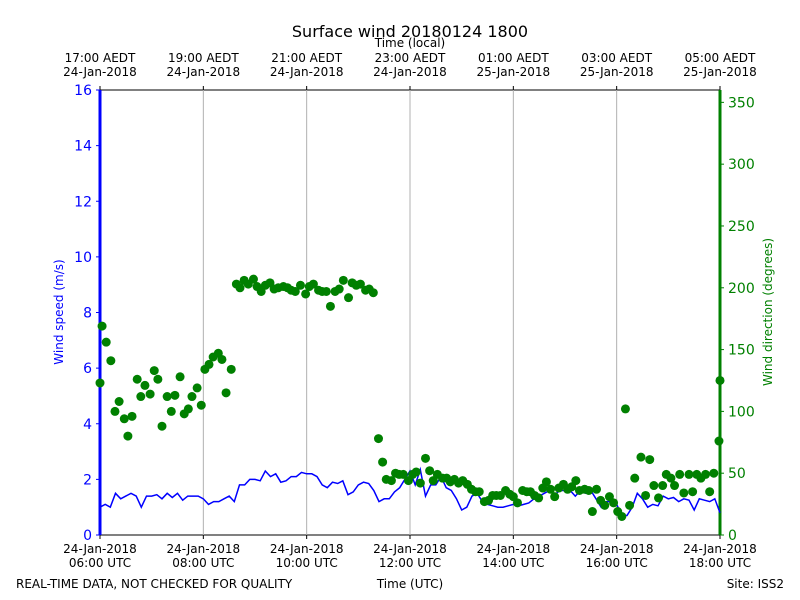 The height and width of the screenshot is (600, 800). I want to click on y-tick-label: 12, so click(83, 202).